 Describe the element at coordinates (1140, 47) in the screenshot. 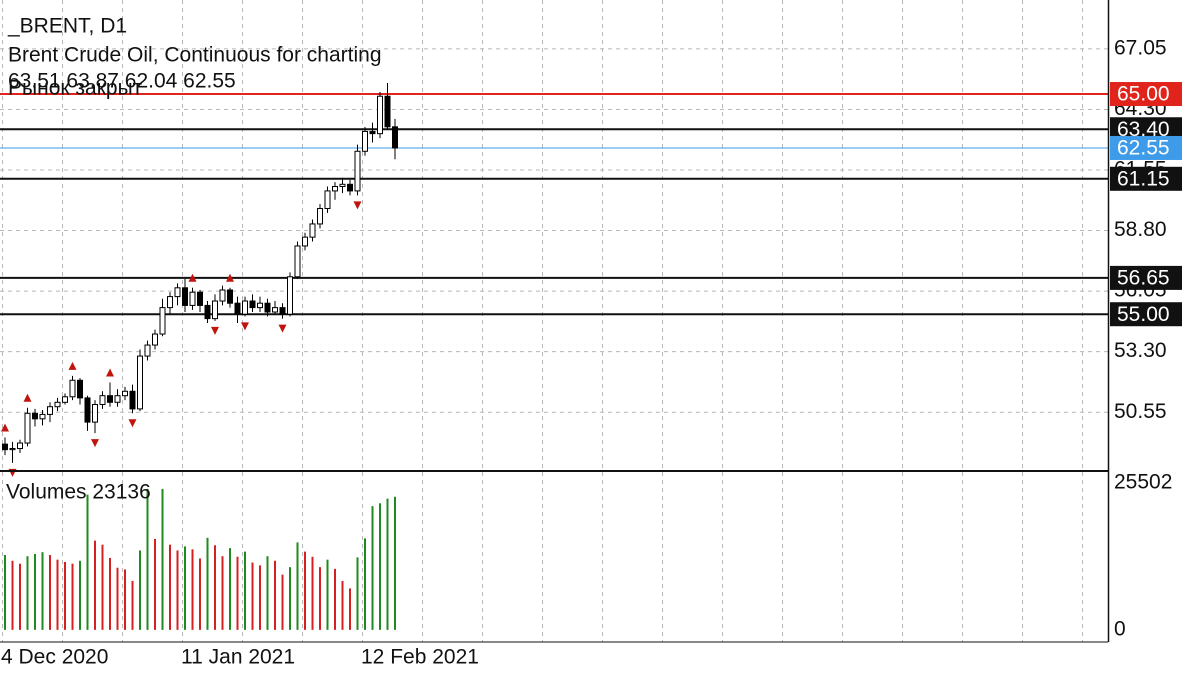

I see `y-tick-label: 67.05` at that location.